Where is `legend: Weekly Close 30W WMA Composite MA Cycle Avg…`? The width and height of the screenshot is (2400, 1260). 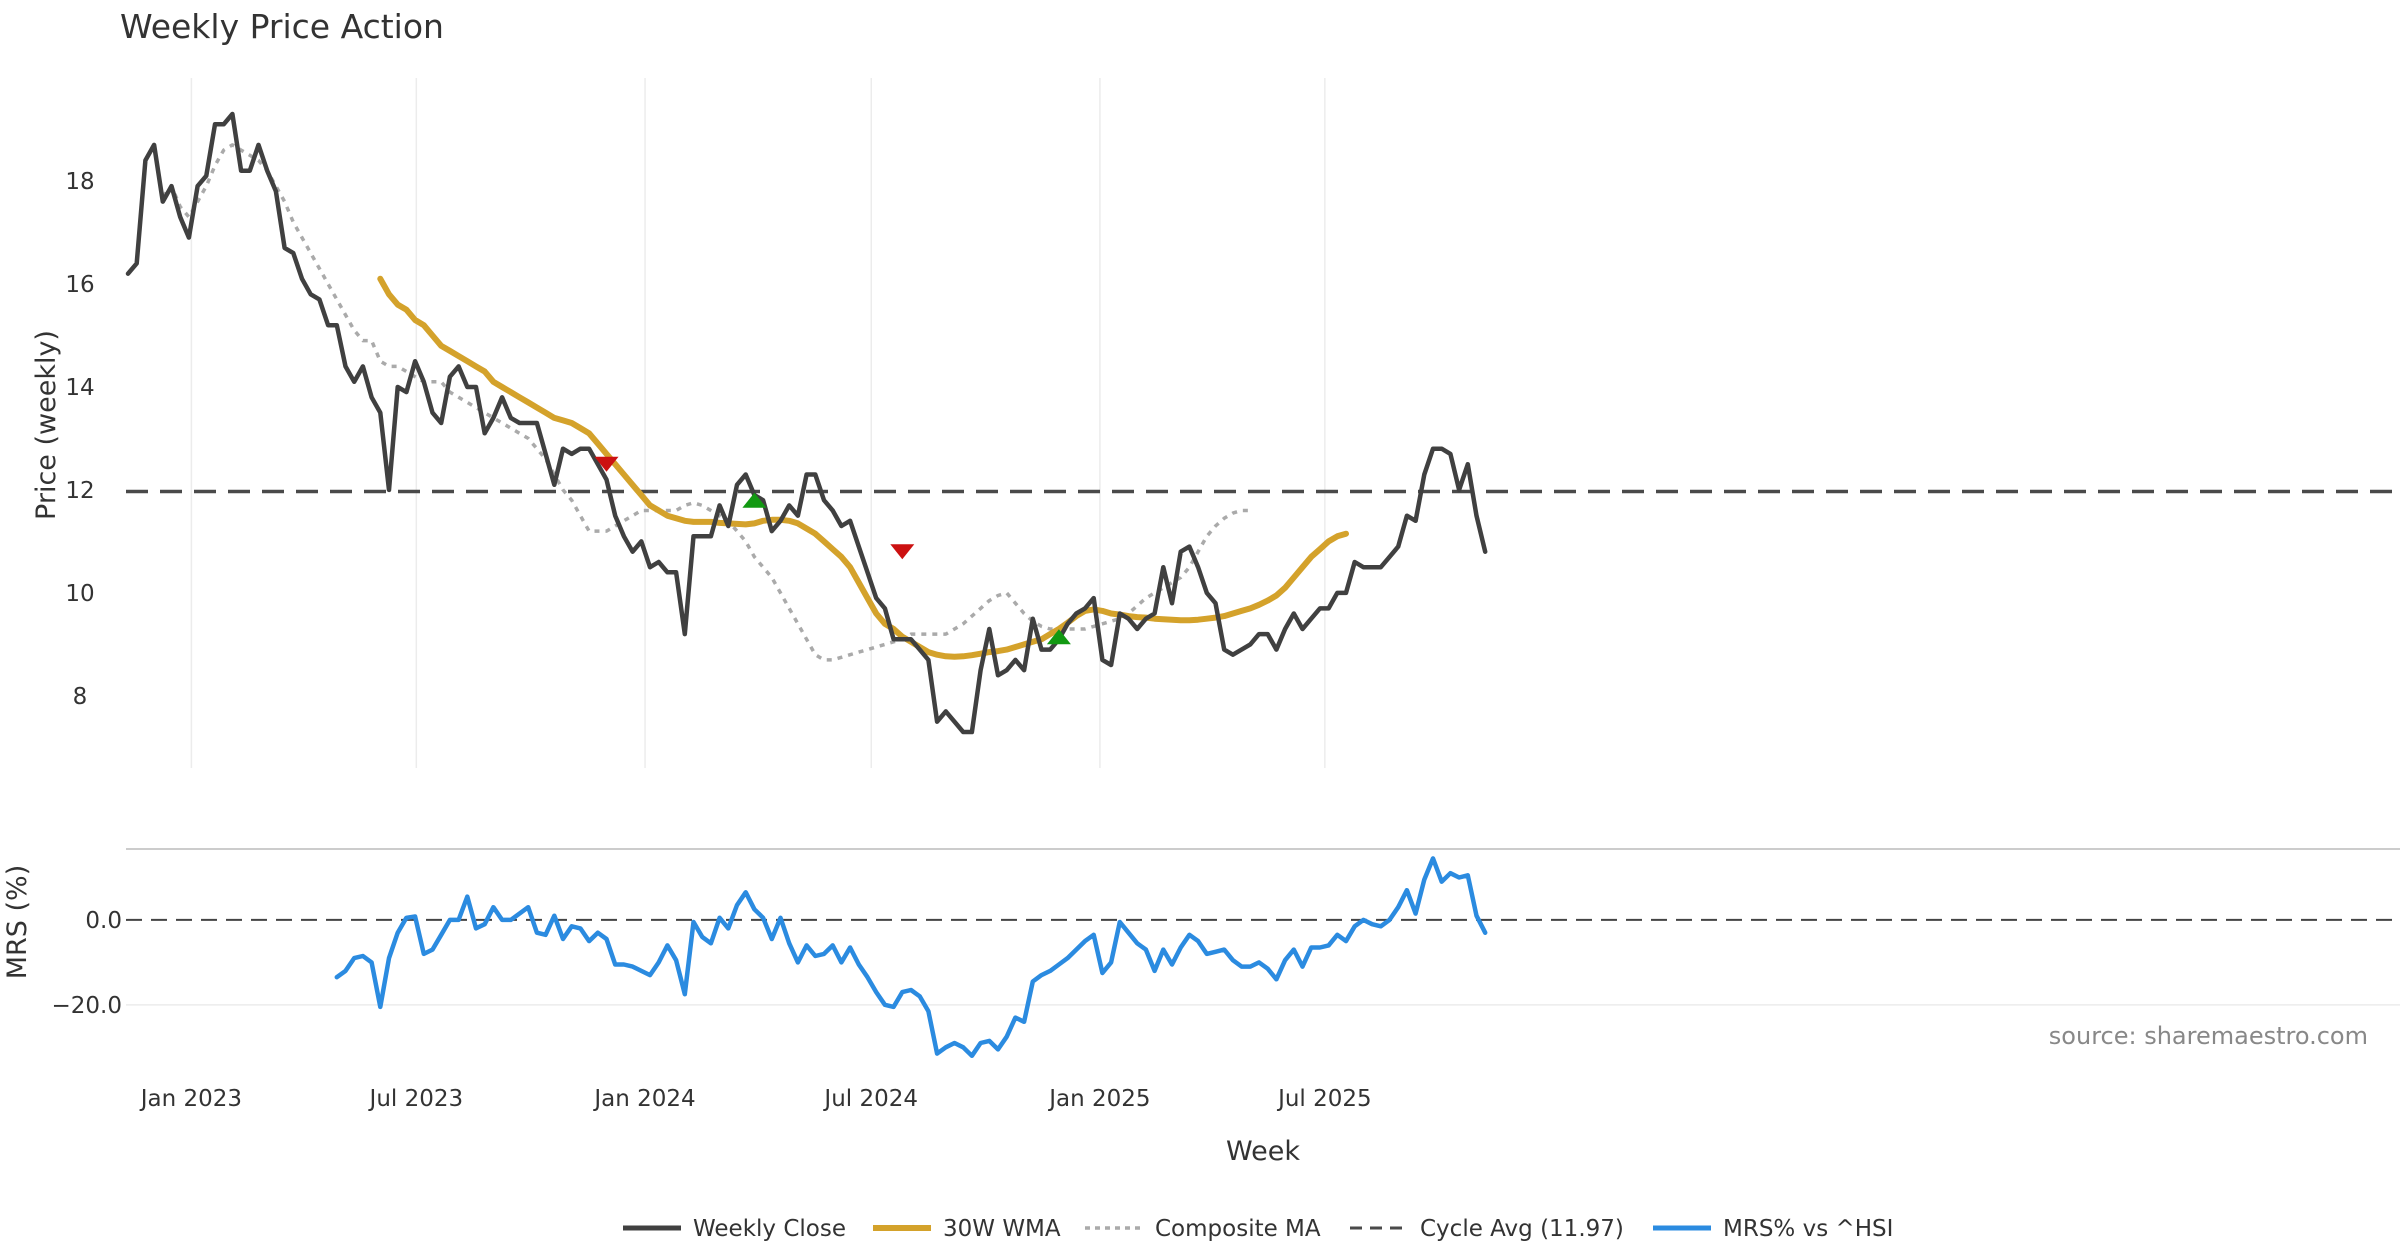
legend: Weekly Close 30W WMA Composite MA Cycle Avg… is located at coordinates (1258, 1229).